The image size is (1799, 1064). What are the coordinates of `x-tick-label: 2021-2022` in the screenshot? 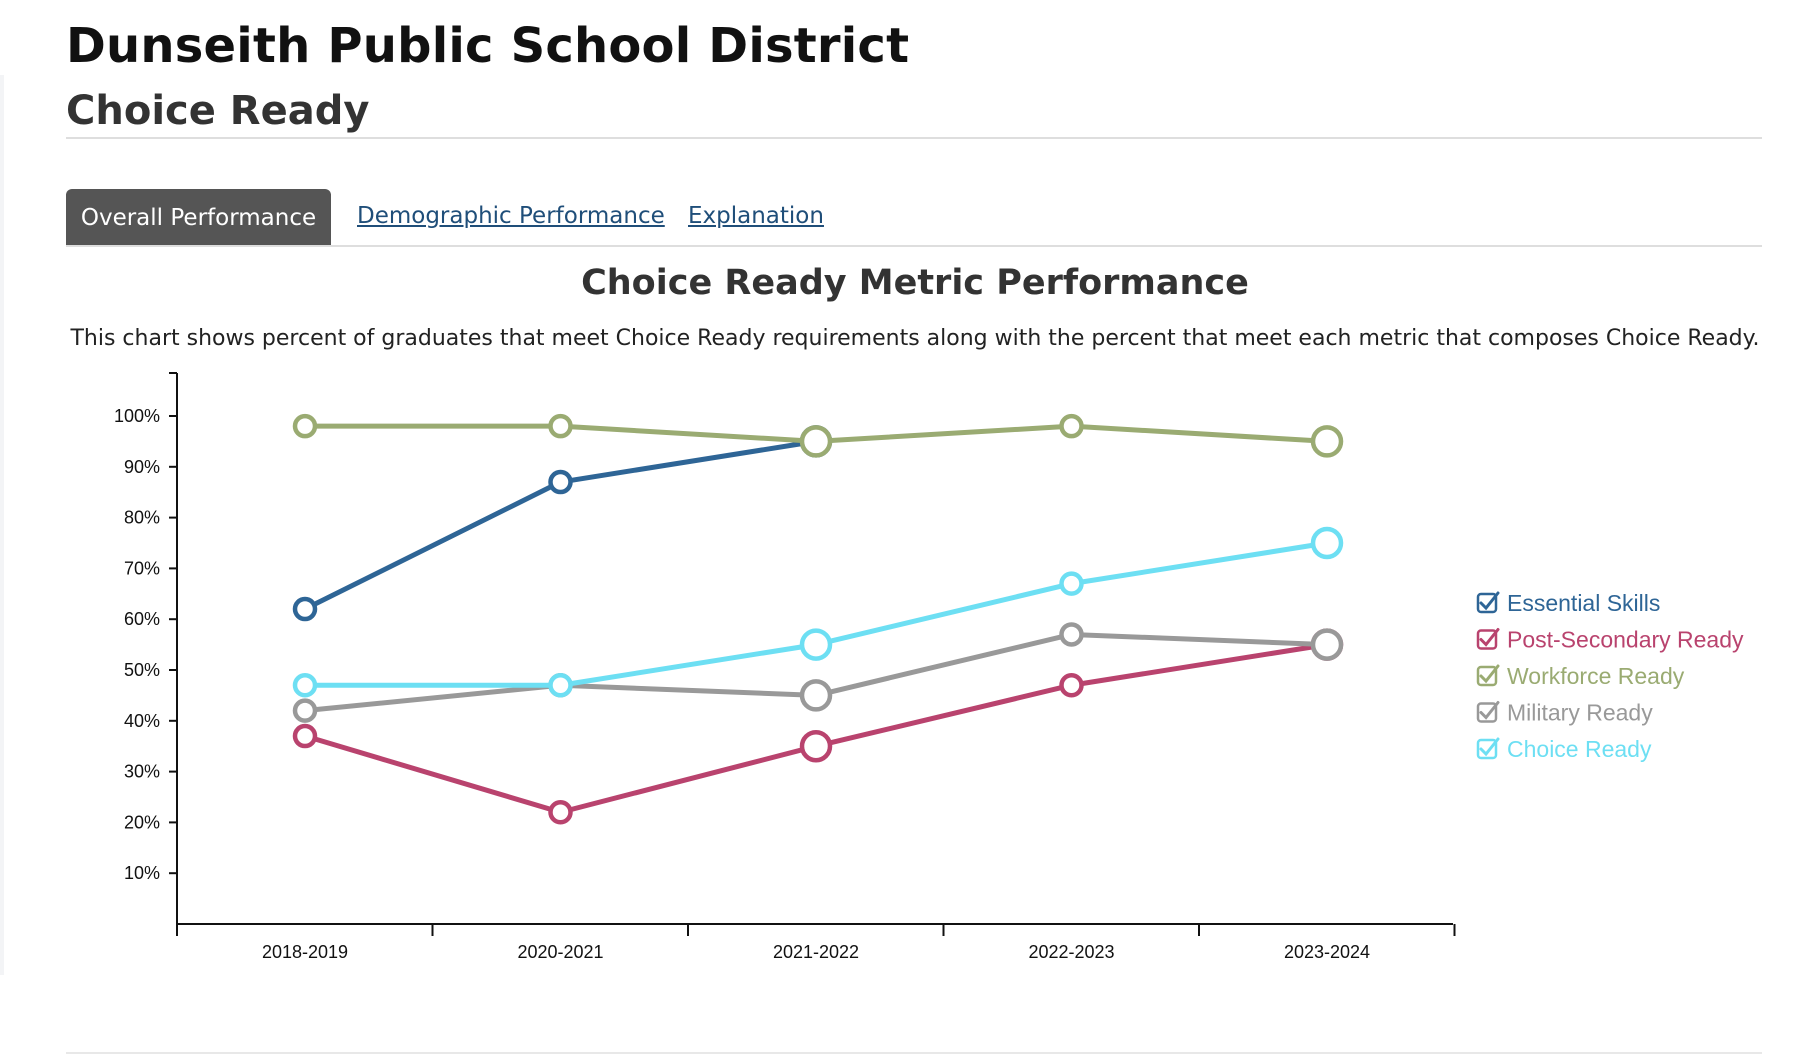 It's located at (816, 952).